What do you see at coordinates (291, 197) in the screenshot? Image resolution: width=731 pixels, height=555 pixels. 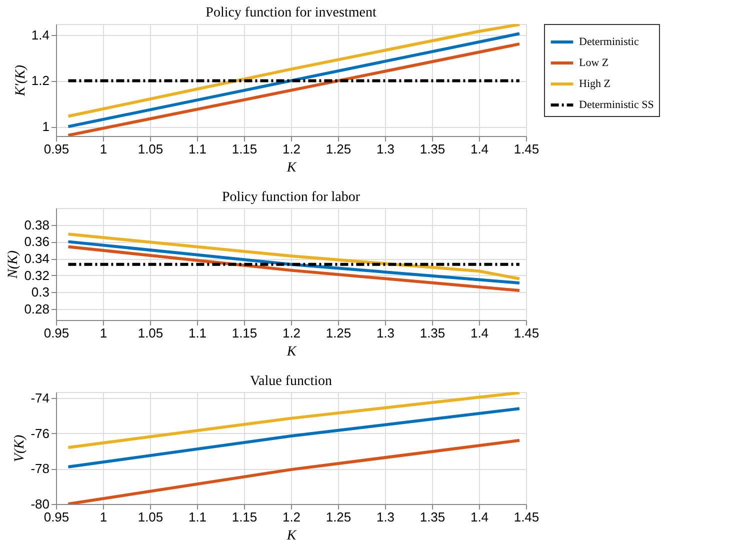 I see `chart-title: Policy function for labor` at bounding box center [291, 197].